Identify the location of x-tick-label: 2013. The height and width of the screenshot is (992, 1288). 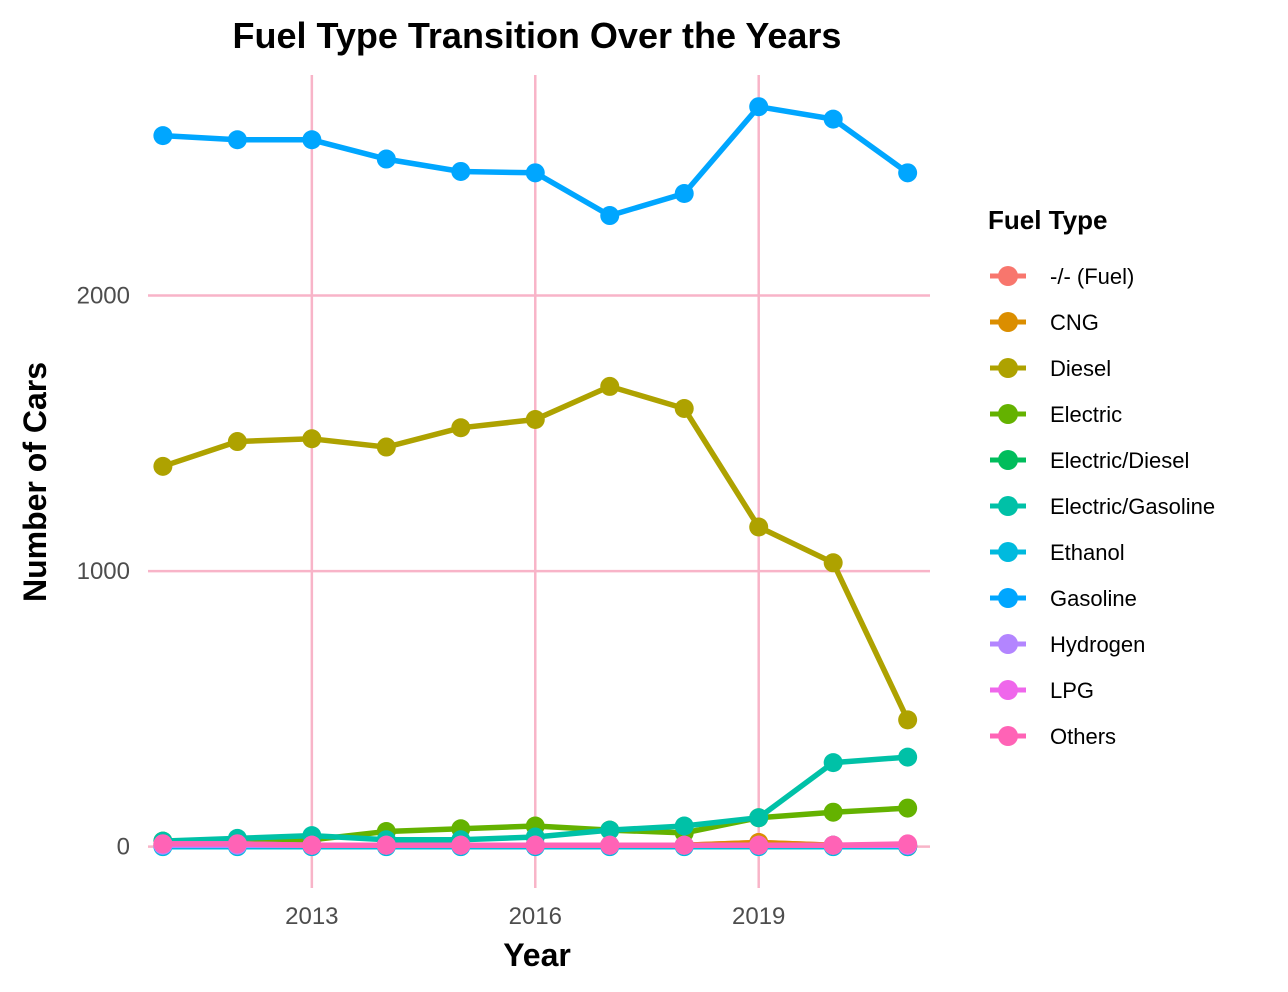
(311, 916).